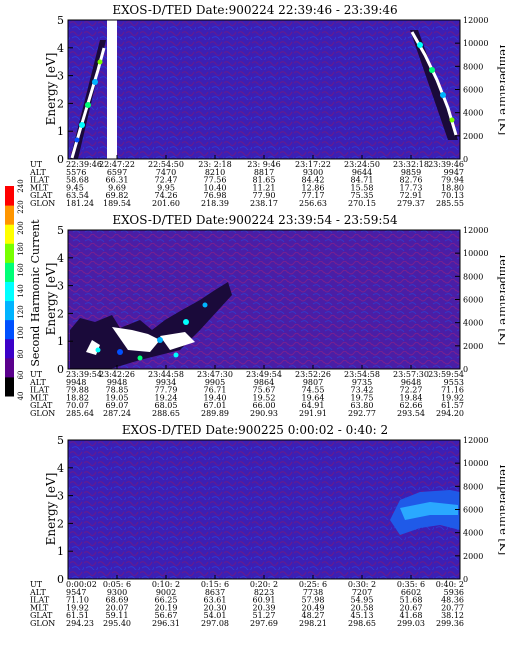 This screenshot has height=649, width=505. Describe the element at coordinates (501, 509) in the screenshot. I see `y2-axis-label: Temperature [K]` at that location.